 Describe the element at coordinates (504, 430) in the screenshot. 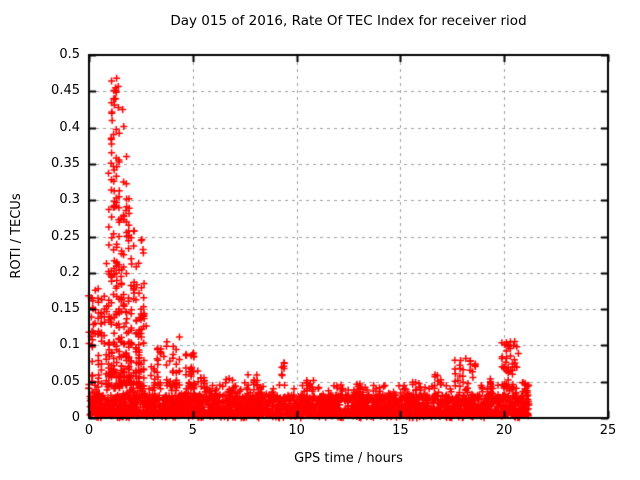

I see `x-tick-label: 20` at that location.